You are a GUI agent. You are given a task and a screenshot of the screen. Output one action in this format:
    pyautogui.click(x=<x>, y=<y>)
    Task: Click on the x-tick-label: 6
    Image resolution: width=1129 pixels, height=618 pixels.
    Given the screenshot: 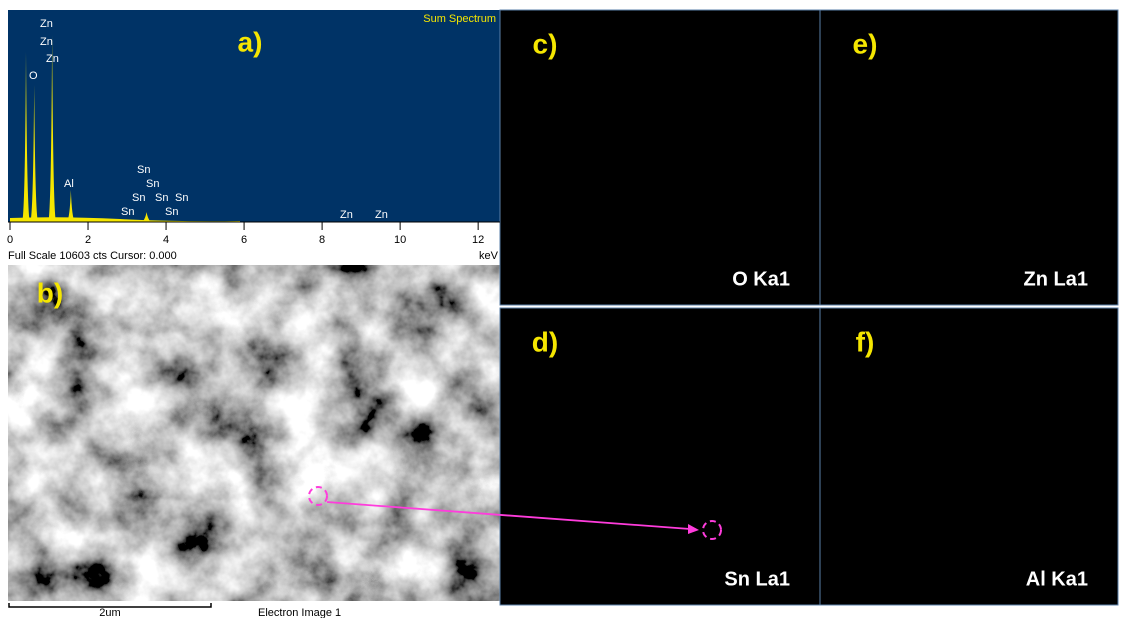 What is the action you would take?
    pyautogui.click(x=244, y=240)
    